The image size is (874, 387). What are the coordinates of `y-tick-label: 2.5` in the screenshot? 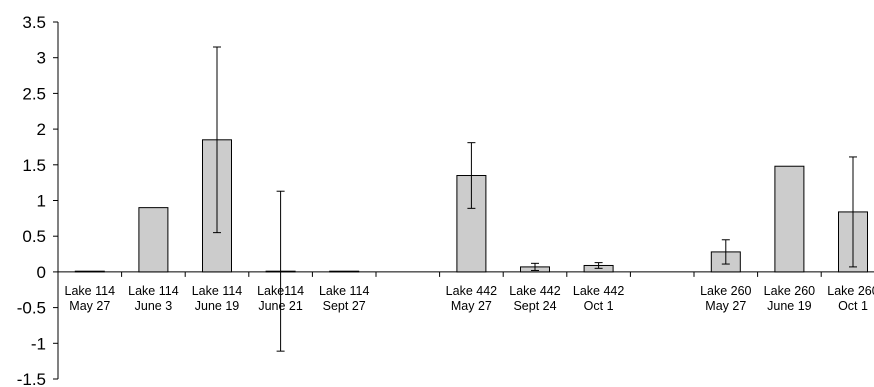 It's located at (34, 93).